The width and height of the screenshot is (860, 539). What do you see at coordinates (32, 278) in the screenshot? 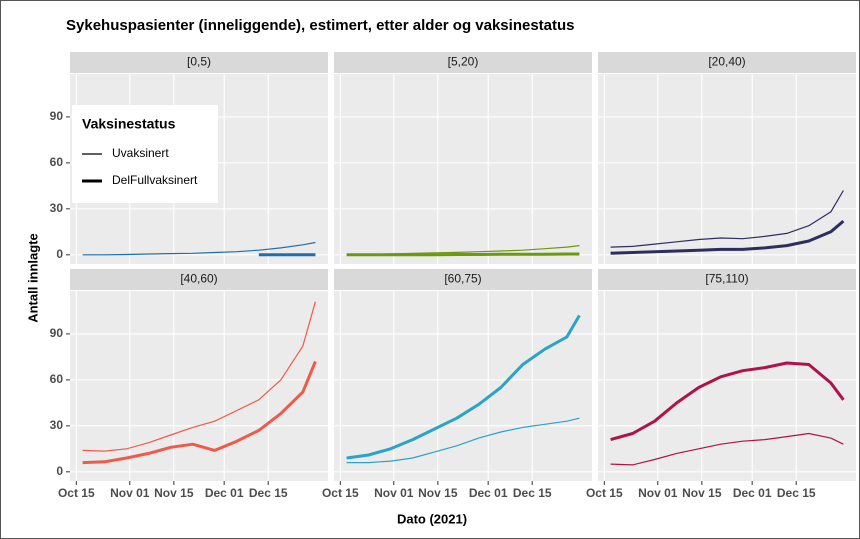
I see `y-axis-label: Antall innlagte` at bounding box center [32, 278].